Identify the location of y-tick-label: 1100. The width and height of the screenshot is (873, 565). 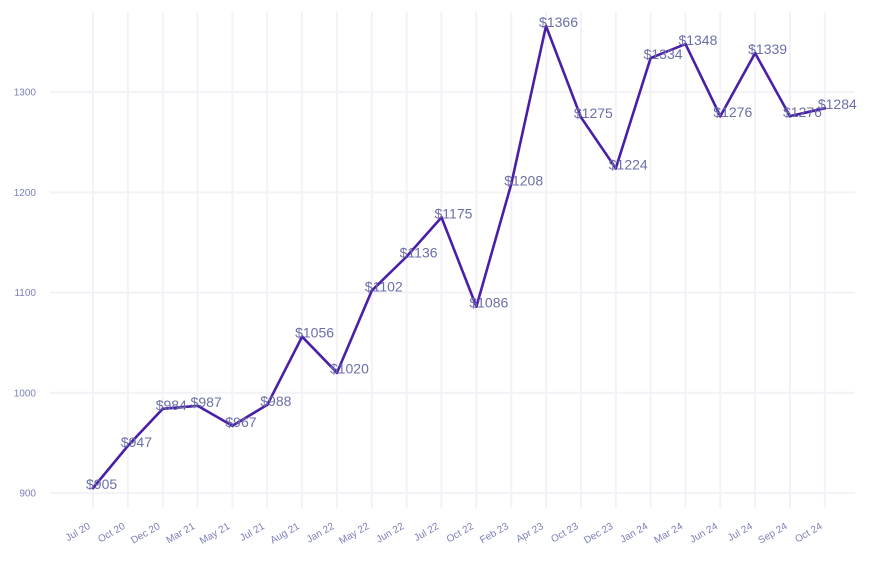
(25, 293).